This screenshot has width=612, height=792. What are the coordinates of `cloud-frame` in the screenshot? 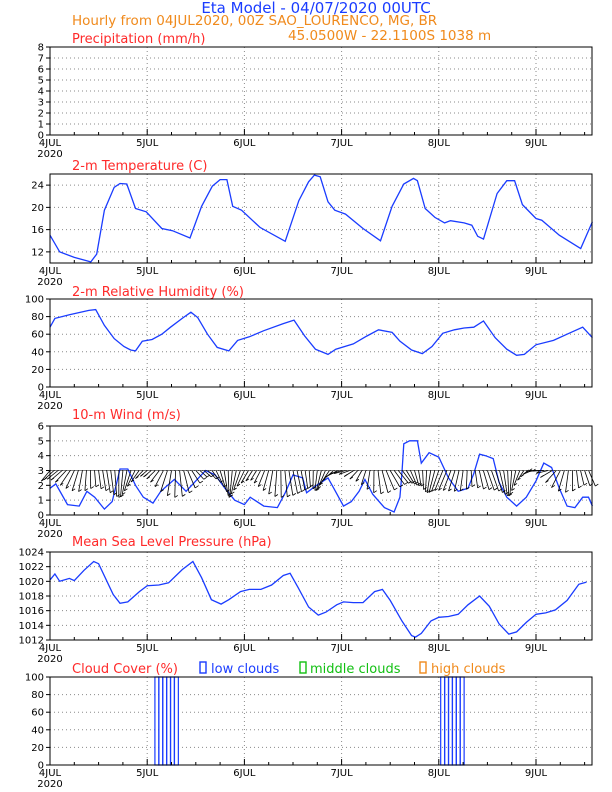 It's located at (321, 721).